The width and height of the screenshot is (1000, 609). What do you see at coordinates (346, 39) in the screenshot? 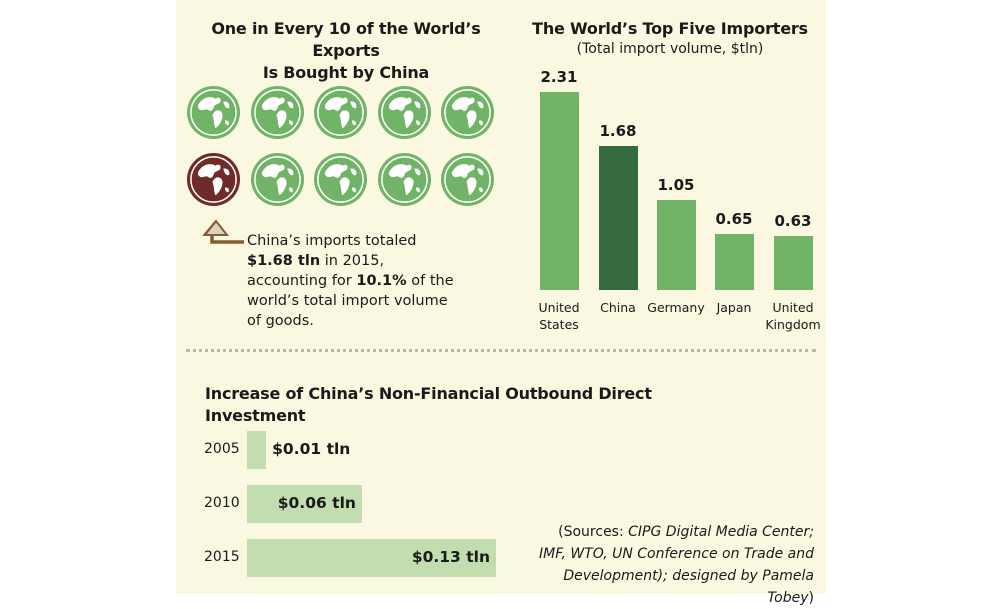
I see `globes-title-line1: One in Every 10 of the World’s Exports` at bounding box center [346, 39].